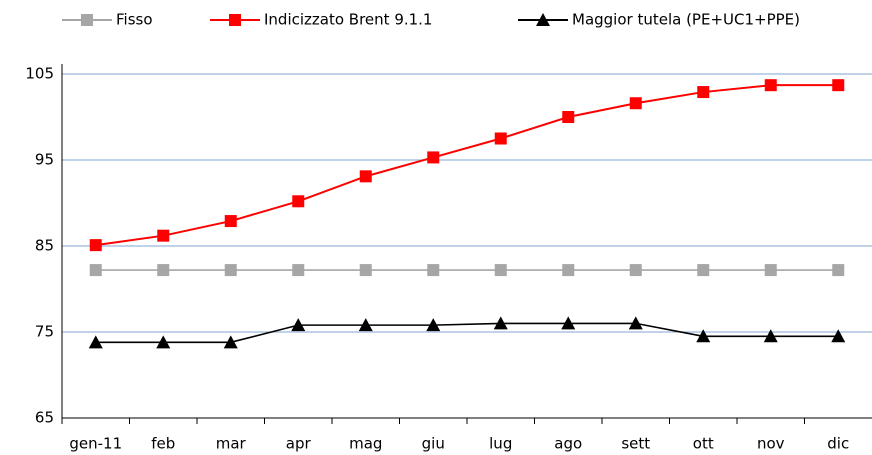 The width and height of the screenshot is (872, 455). What do you see at coordinates (95, 444) in the screenshot?
I see `x-tick-label: gen-11` at bounding box center [95, 444].